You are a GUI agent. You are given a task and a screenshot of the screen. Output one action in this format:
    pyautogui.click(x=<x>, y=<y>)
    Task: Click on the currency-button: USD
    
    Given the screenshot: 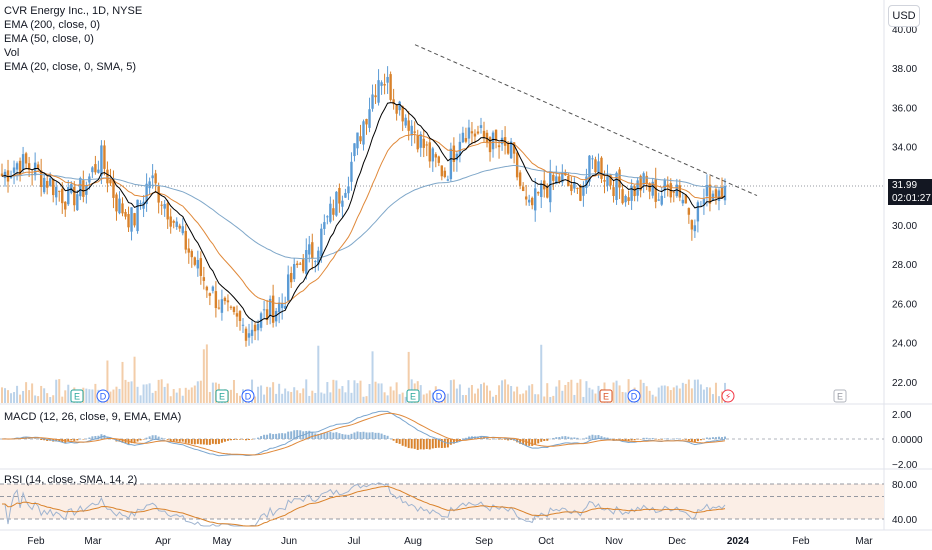 What is the action you would take?
    pyautogui.click(x=904, y=16)
    